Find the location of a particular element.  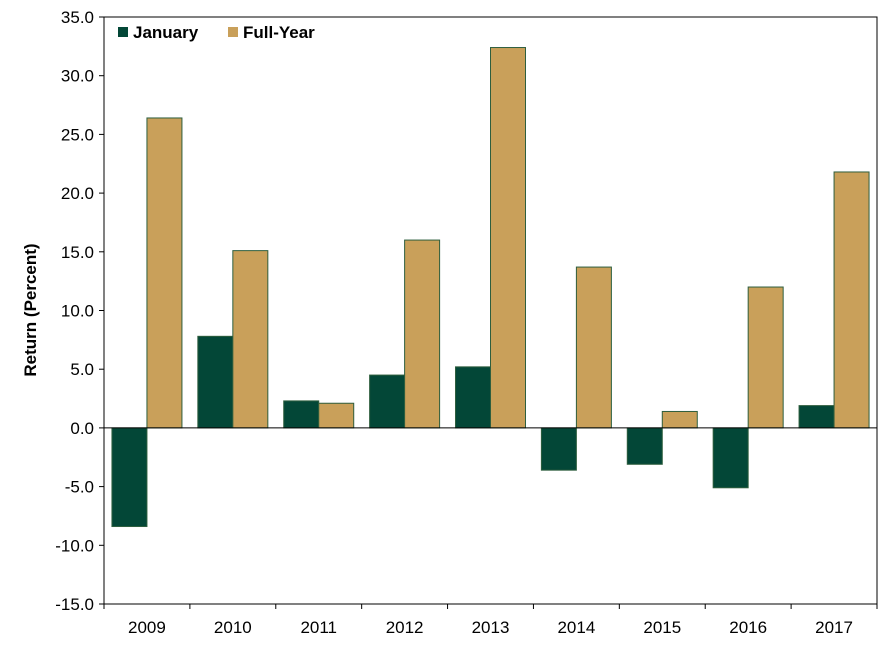

legend-swatch-full-year is located at coordinates (233, 32).